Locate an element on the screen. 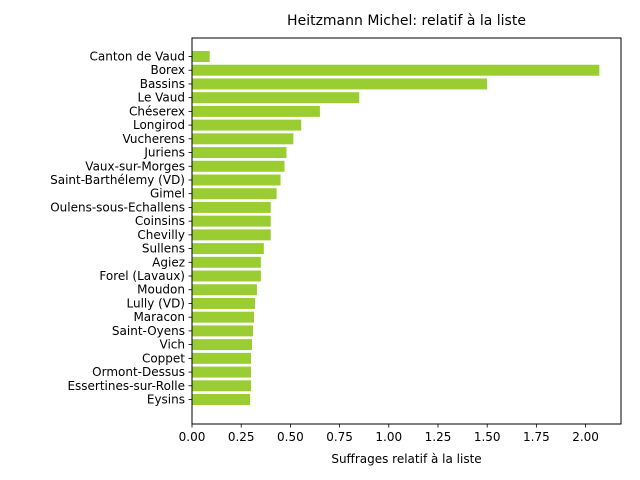 This screenshot has height=480, width=640. x-tick-label: 1.25 is located at coordinates (438, 437).